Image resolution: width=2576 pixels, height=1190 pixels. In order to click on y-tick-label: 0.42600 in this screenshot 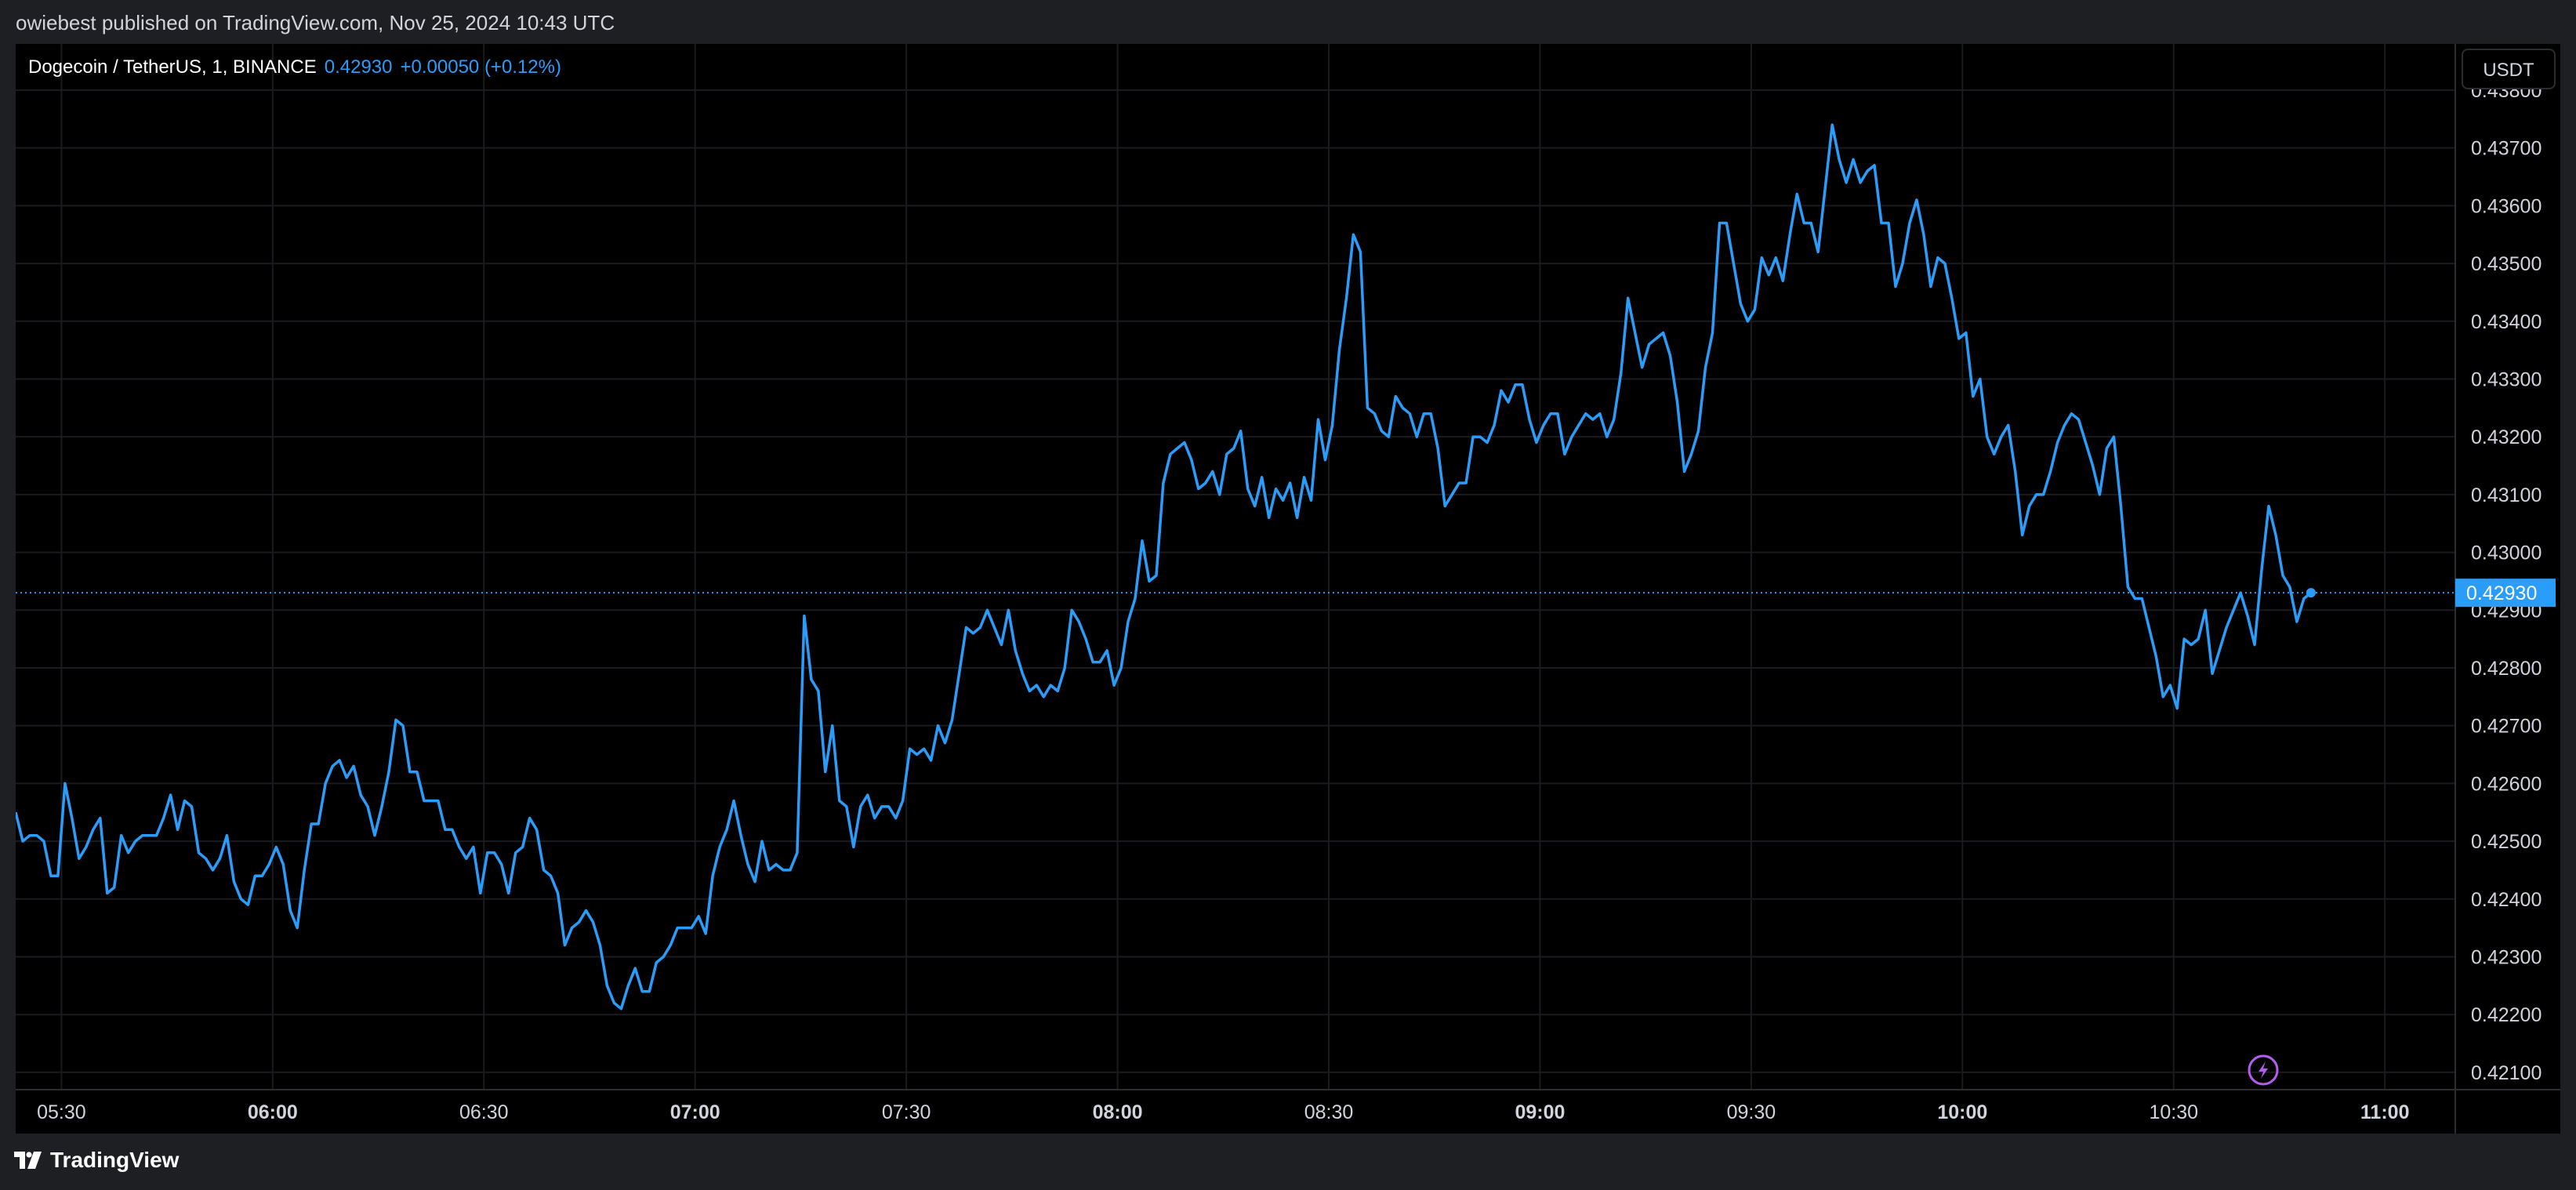, I will do `click(2506, 784)`.